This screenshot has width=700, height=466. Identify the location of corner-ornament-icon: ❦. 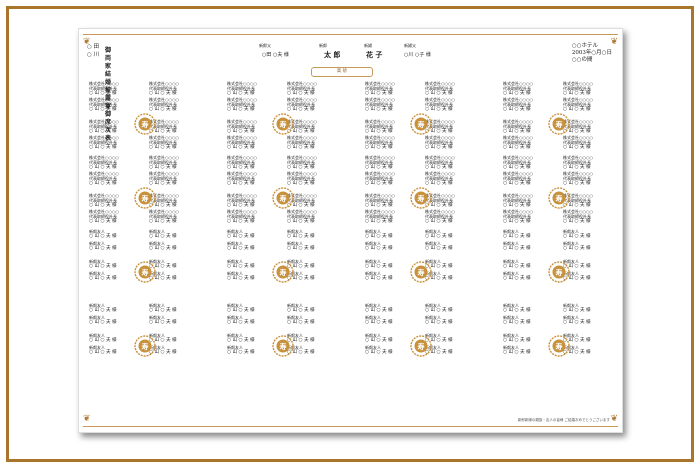
(87, 42).